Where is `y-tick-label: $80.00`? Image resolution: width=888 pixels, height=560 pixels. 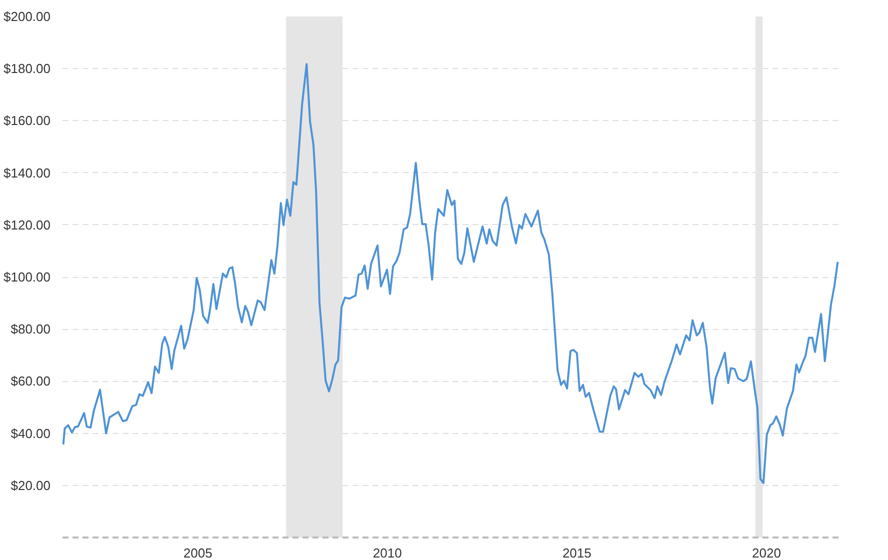
y-tick-label: $80.00 is located at coordinates (30, 329).